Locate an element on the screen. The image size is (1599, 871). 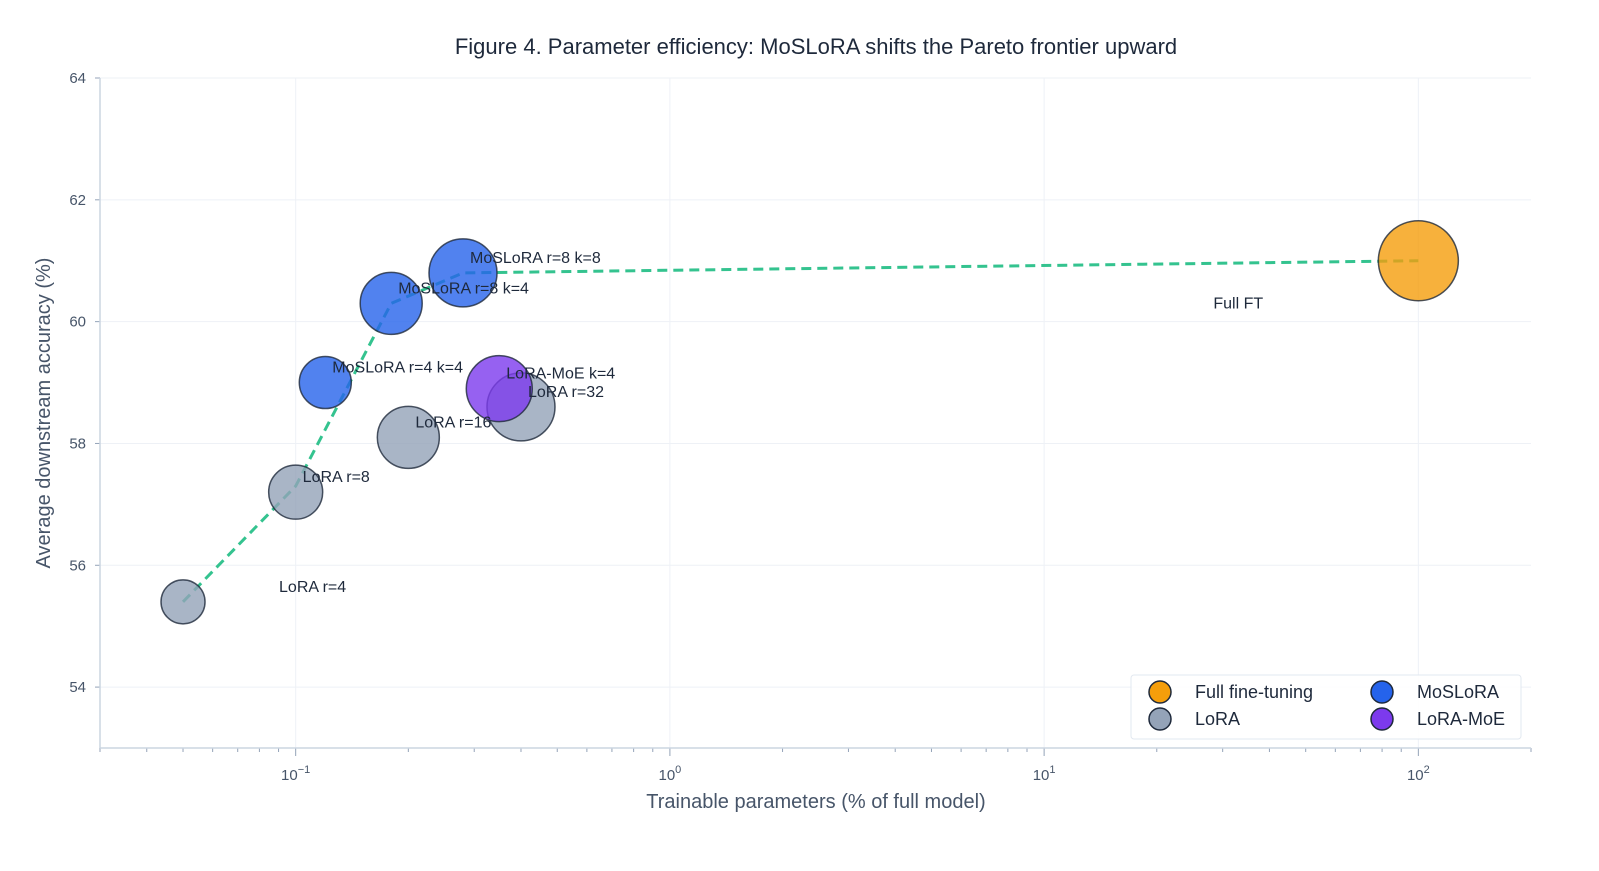
y-tick-label: 56 is located at coordinates (77, 565).